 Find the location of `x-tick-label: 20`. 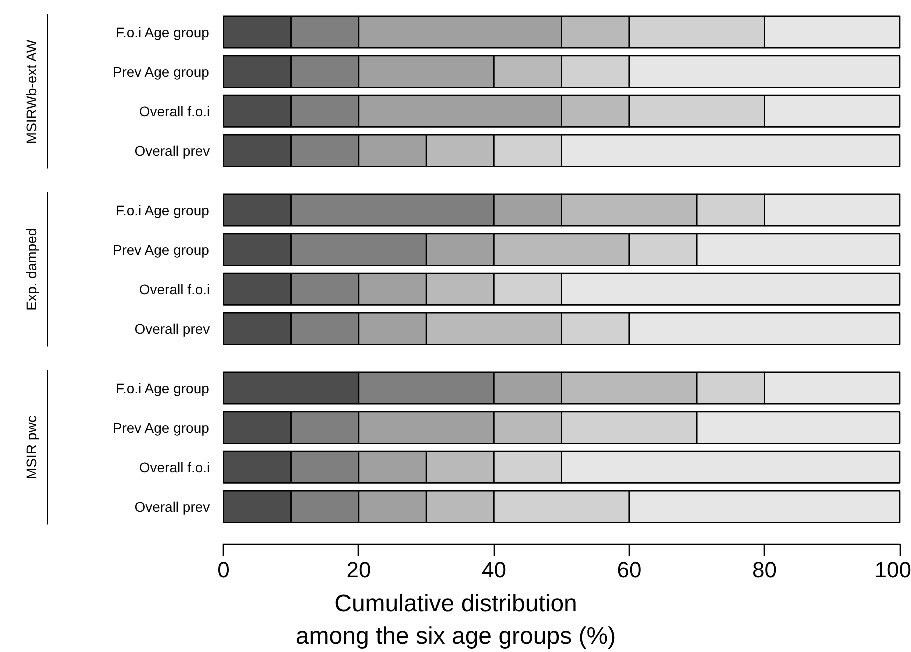

x-tick-label: 20 is located at coordinates (359, 570).